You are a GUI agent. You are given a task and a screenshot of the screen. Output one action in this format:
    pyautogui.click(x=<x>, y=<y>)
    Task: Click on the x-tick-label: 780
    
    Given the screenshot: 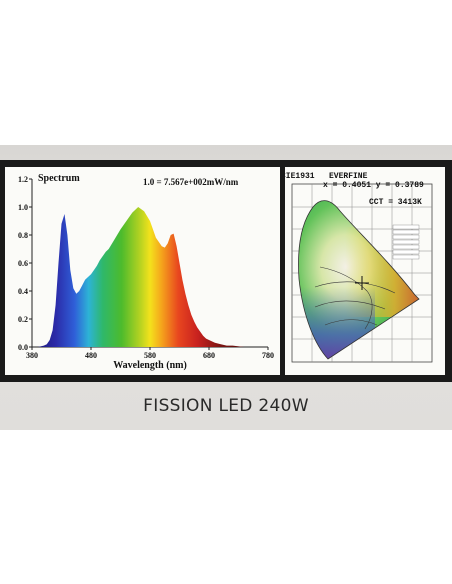 What is the action you would take?
    pyautogui.click(x=268, y=355)
    